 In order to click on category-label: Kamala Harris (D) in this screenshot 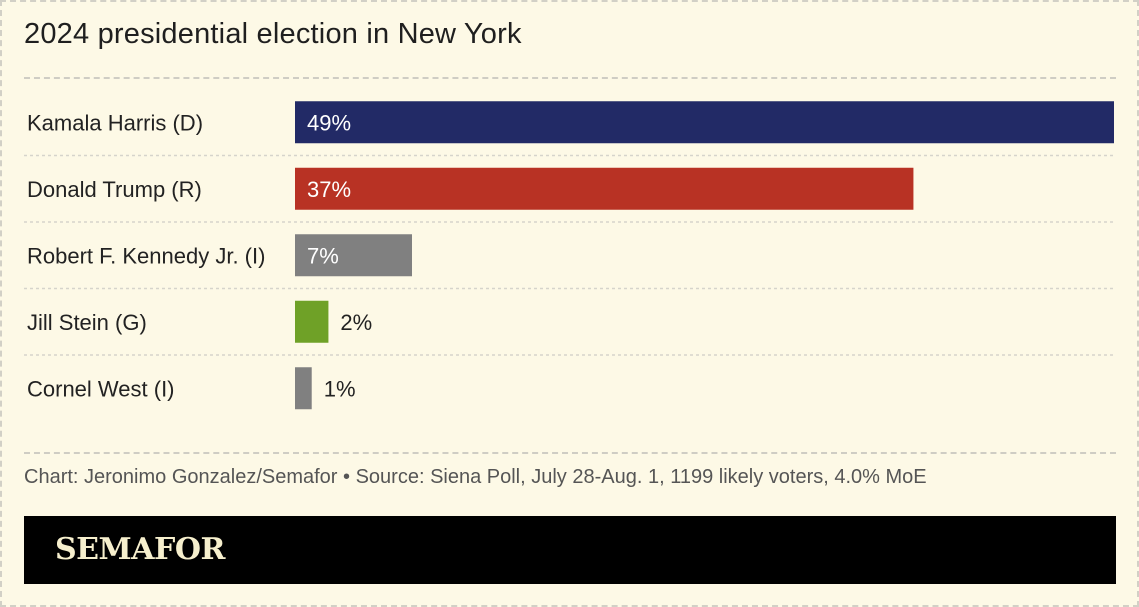, I will do `click(115, 122)`.